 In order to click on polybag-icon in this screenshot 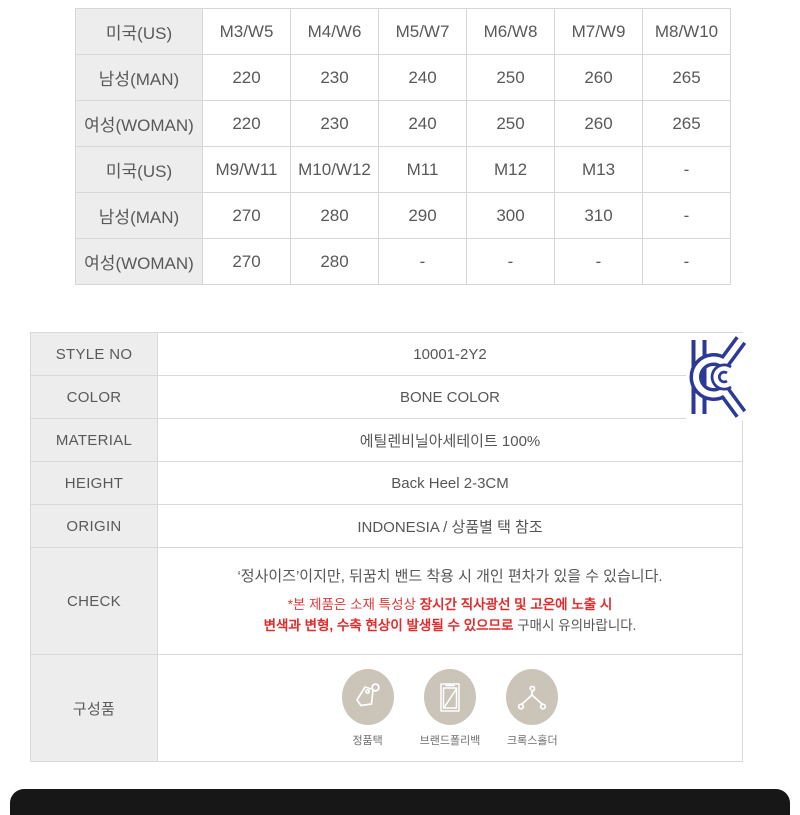, I will do `click(449, 696)`.